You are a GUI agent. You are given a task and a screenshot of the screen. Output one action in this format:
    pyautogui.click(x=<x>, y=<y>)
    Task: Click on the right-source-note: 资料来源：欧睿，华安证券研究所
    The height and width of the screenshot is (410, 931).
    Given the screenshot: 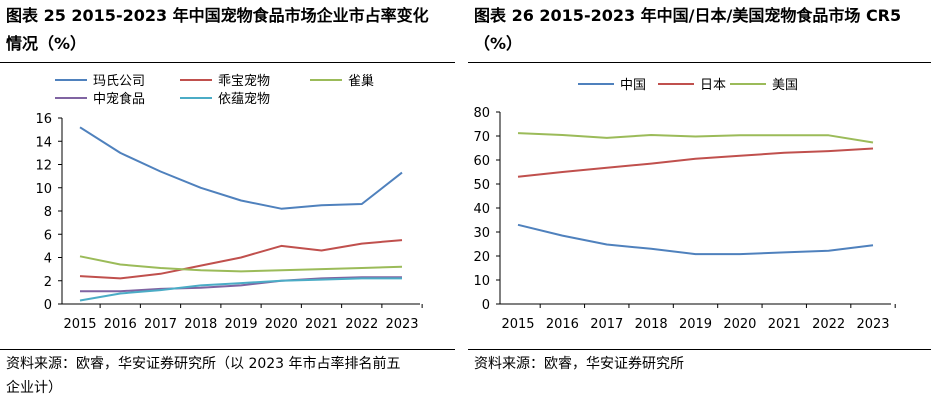 What is the action you would take?
    pyautogui.click(x=579, y=364)
    